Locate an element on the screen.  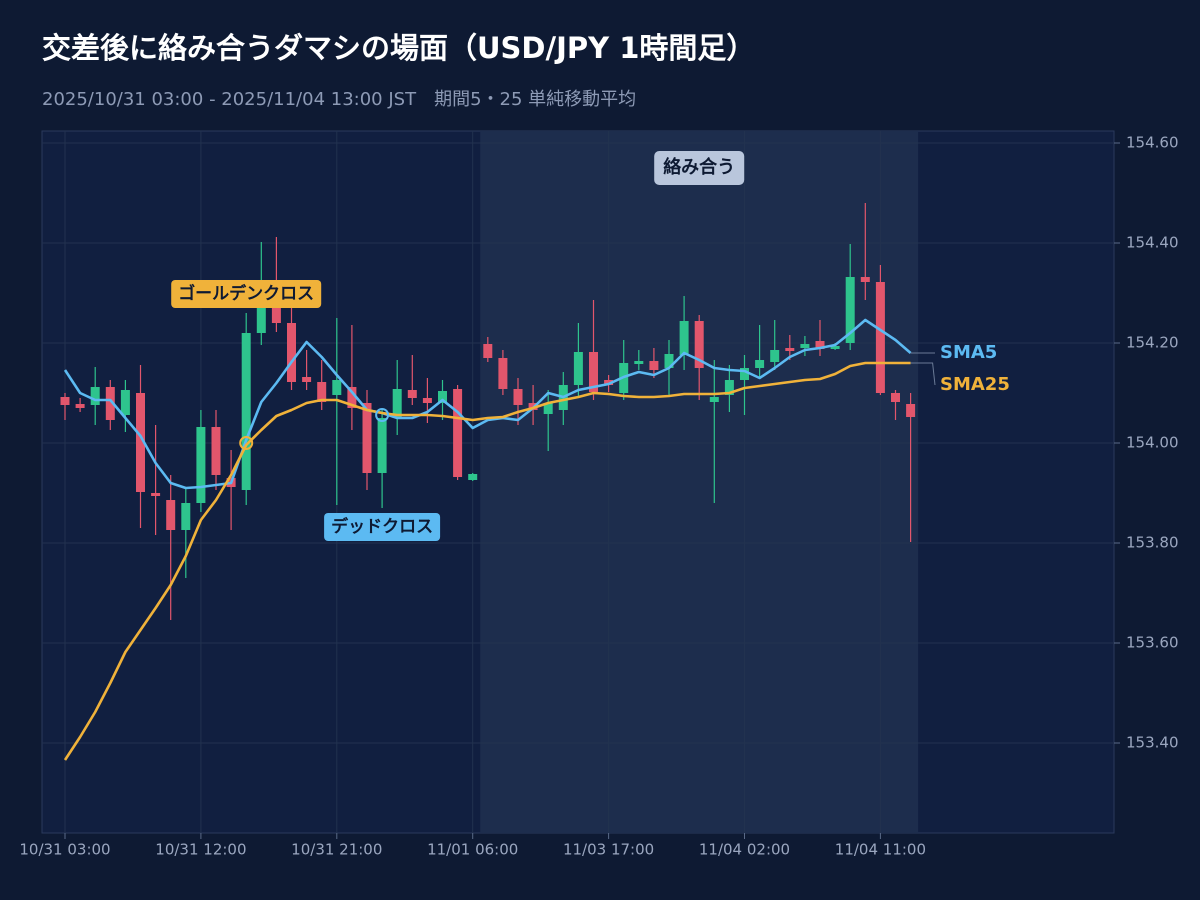
legend-label: SMA5 is located at coordinates (968, 352).